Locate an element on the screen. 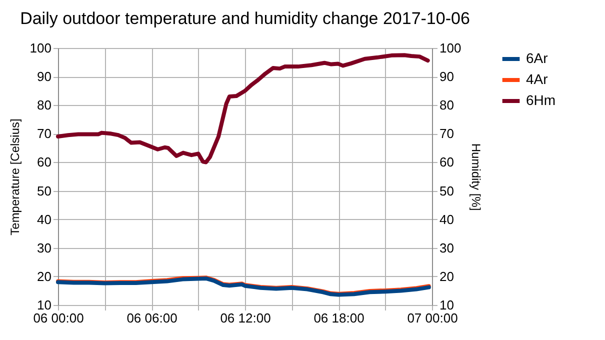  x-tick-label: 07 00:00 is located at coordinates (432, 318).